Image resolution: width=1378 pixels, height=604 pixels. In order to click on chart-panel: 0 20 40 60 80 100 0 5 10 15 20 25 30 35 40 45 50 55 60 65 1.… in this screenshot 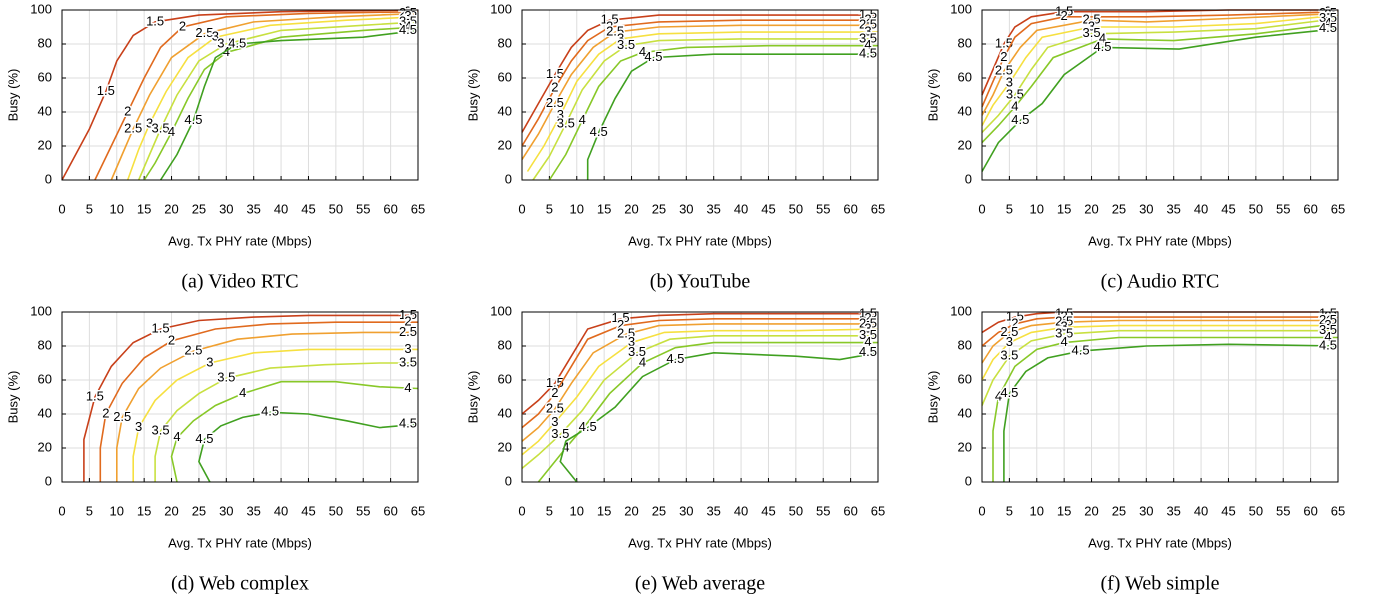, I will do `click(1135, 146)`.